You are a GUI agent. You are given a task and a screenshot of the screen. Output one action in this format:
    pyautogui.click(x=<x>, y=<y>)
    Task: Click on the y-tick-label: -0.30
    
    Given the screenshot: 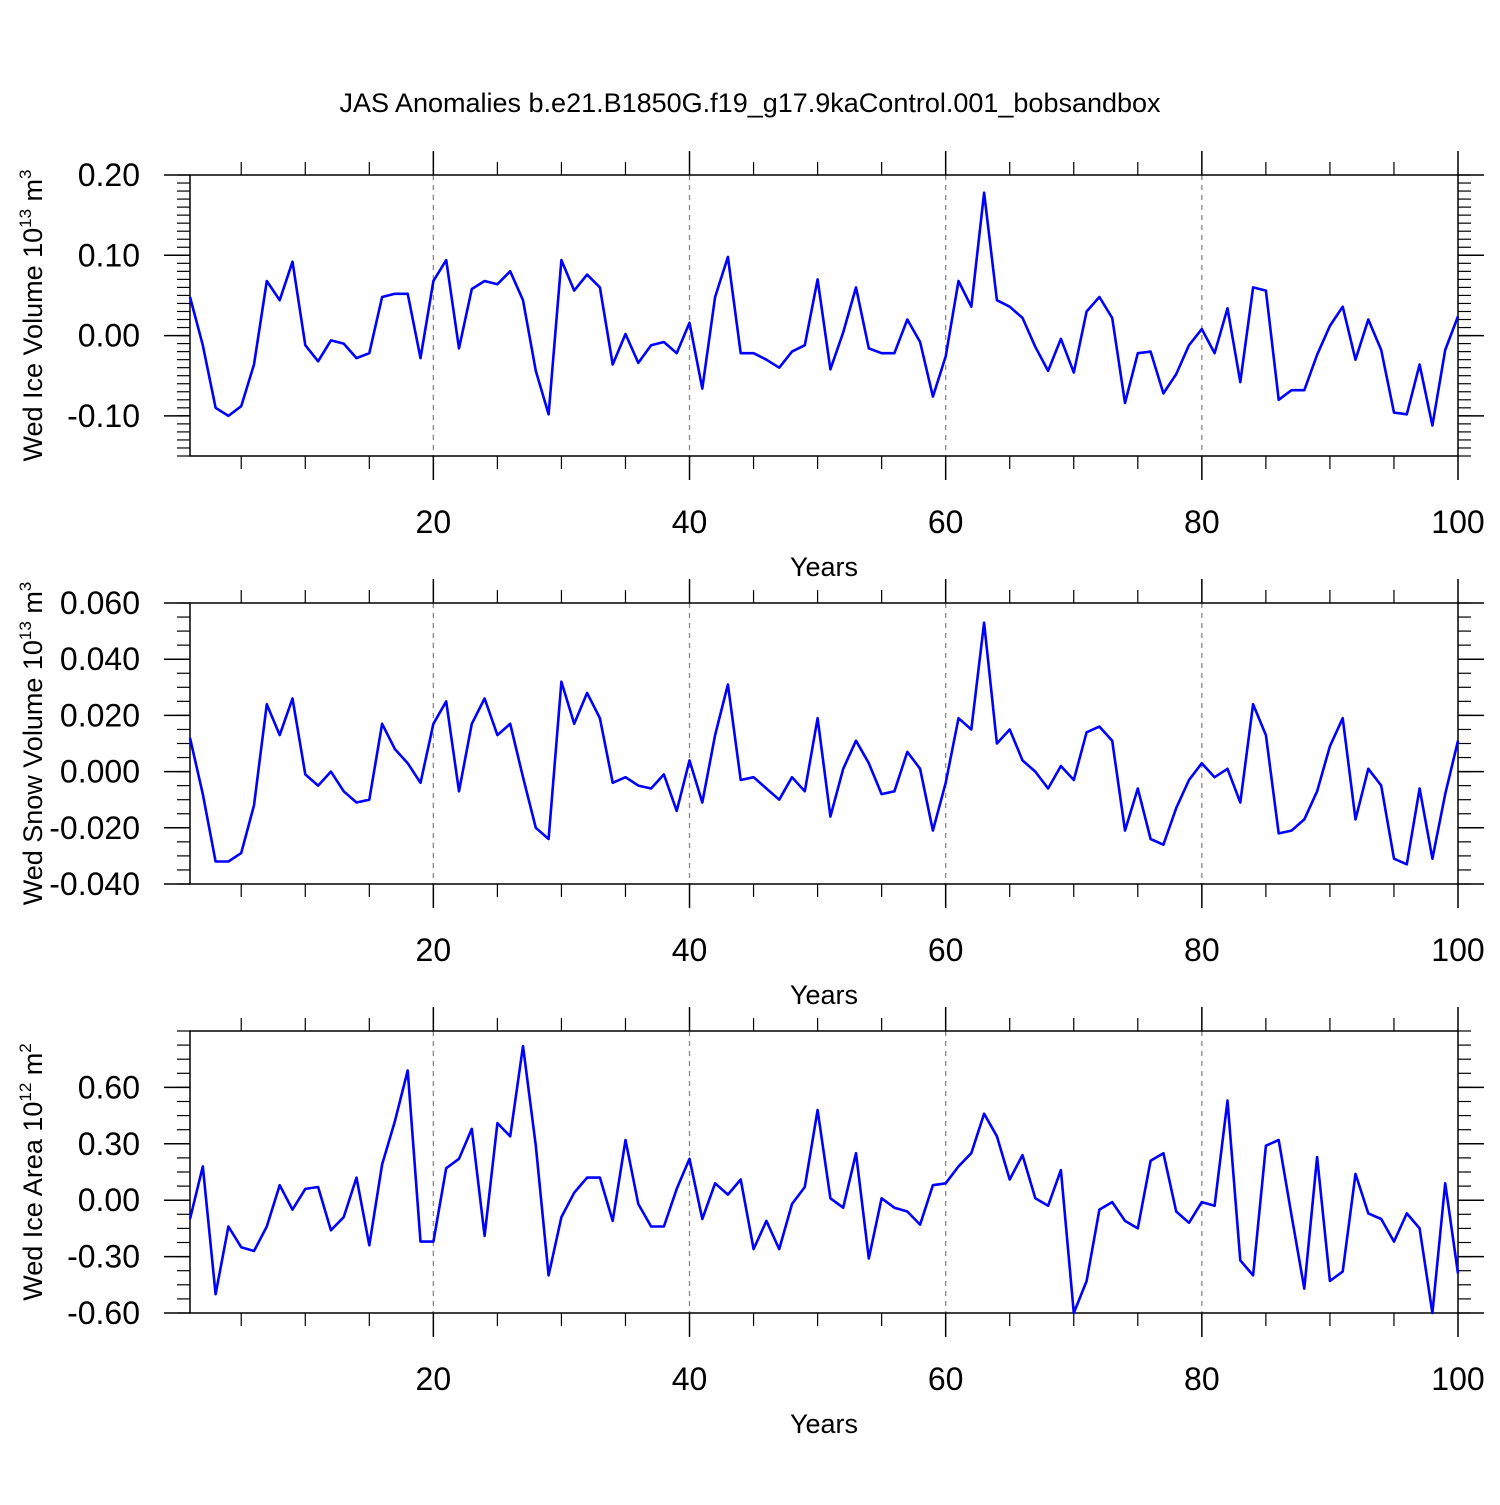 What is the action you would take?
    pyautogui.click(x=103, y=1257)
    